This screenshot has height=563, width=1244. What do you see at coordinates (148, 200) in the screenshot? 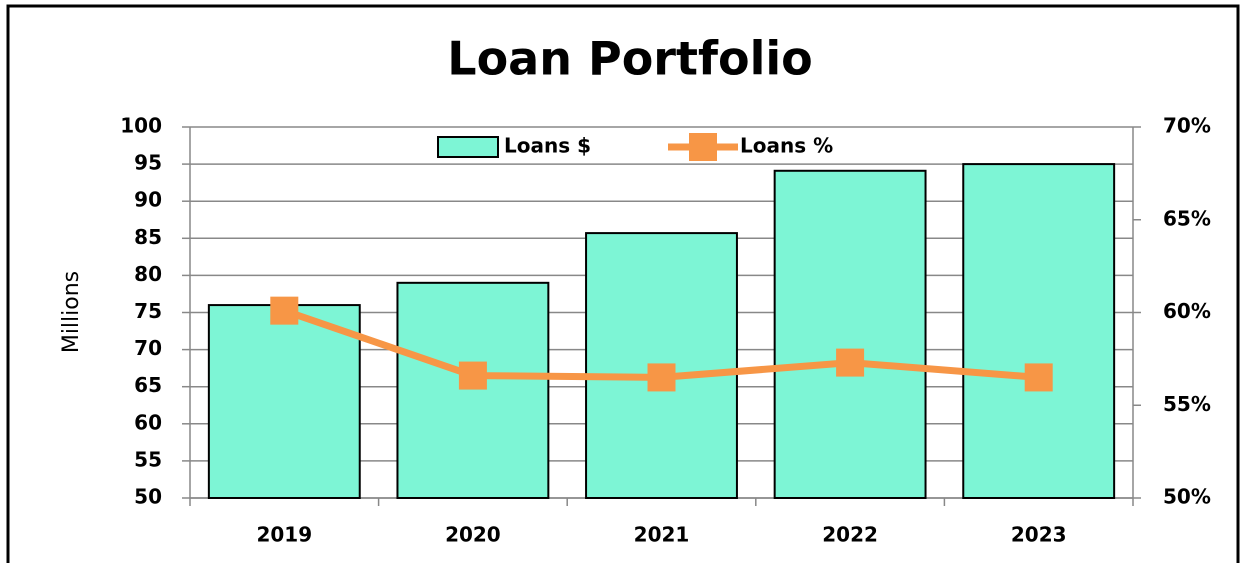
I see `y-tick-label: 90` at bounding box center [148, 200].